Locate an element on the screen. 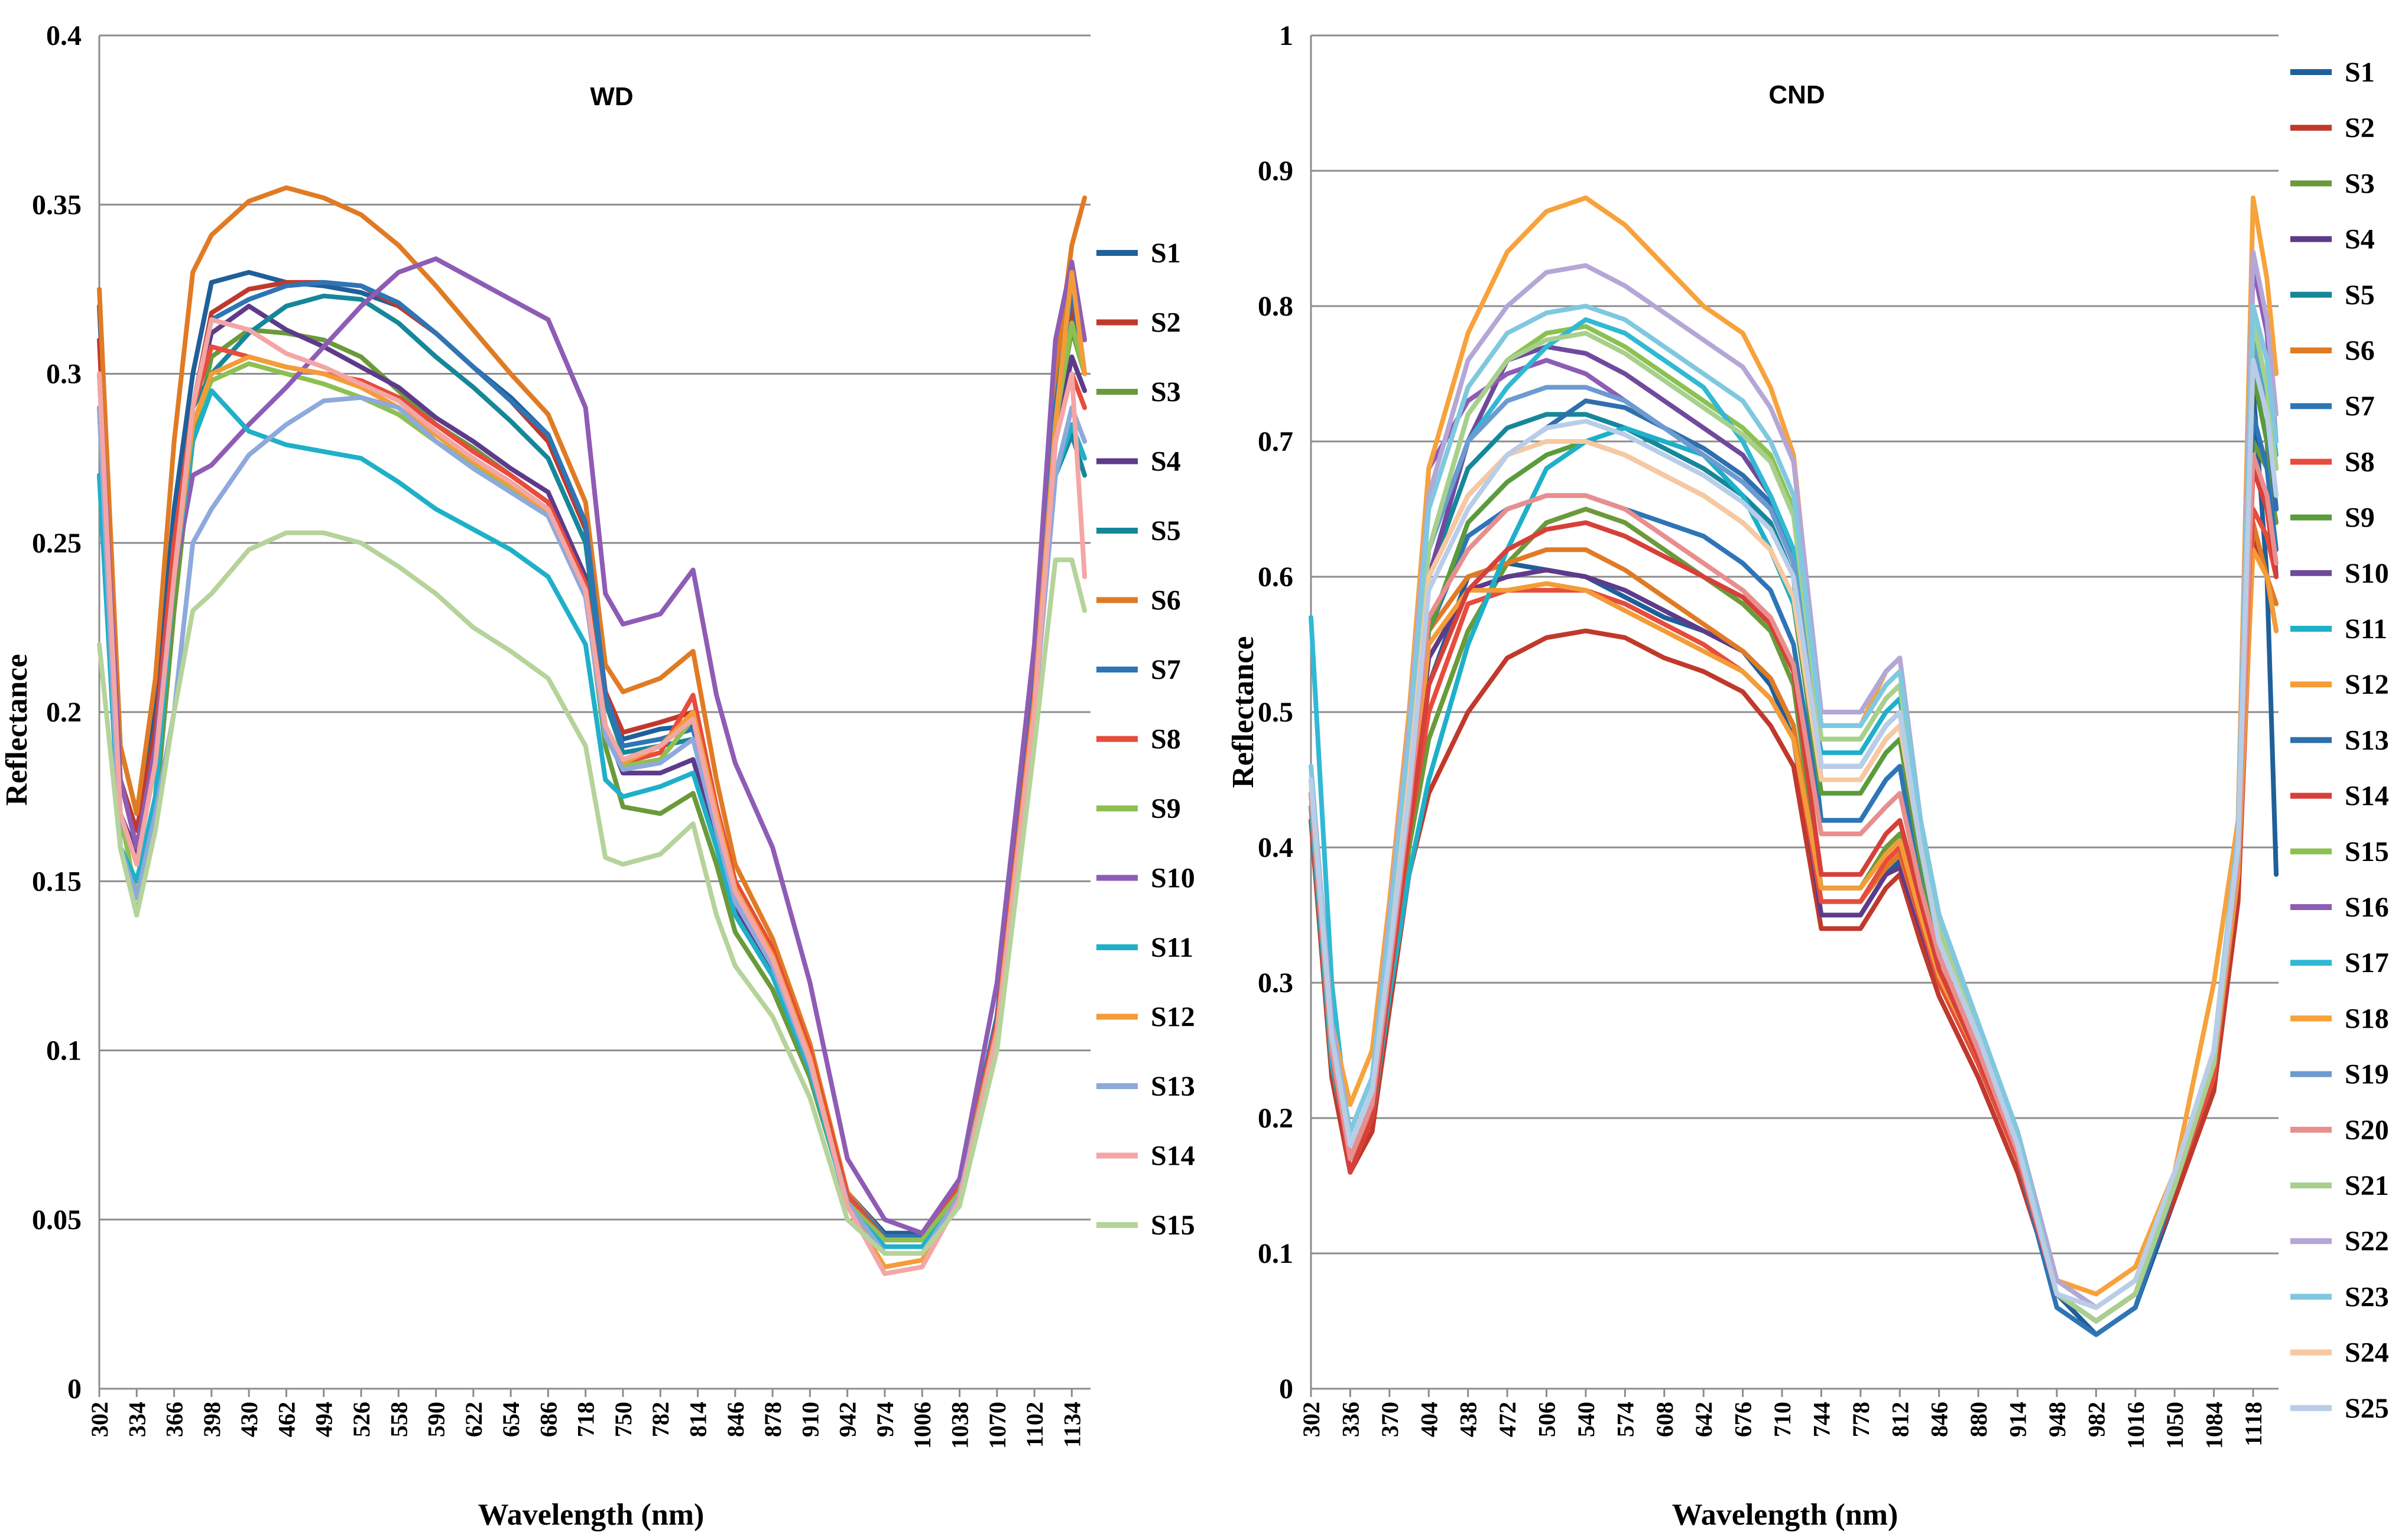  cnd-legend-label: S22 is located at coordinates (2367, 1241).